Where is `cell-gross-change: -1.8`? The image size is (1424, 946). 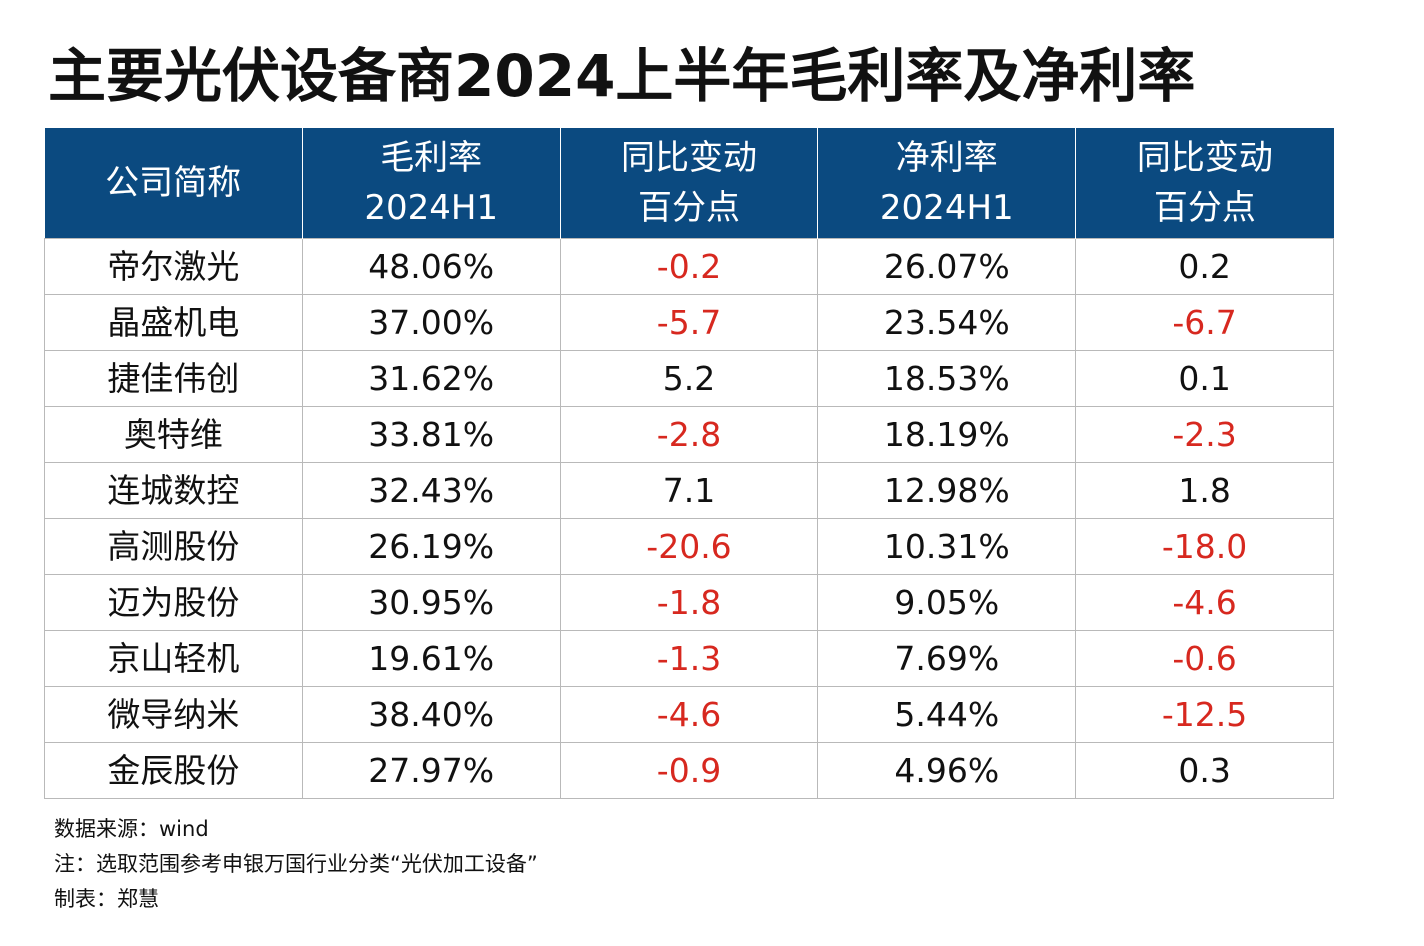 cell-gross-change: -1.8 is located at coordinates (689, 602).